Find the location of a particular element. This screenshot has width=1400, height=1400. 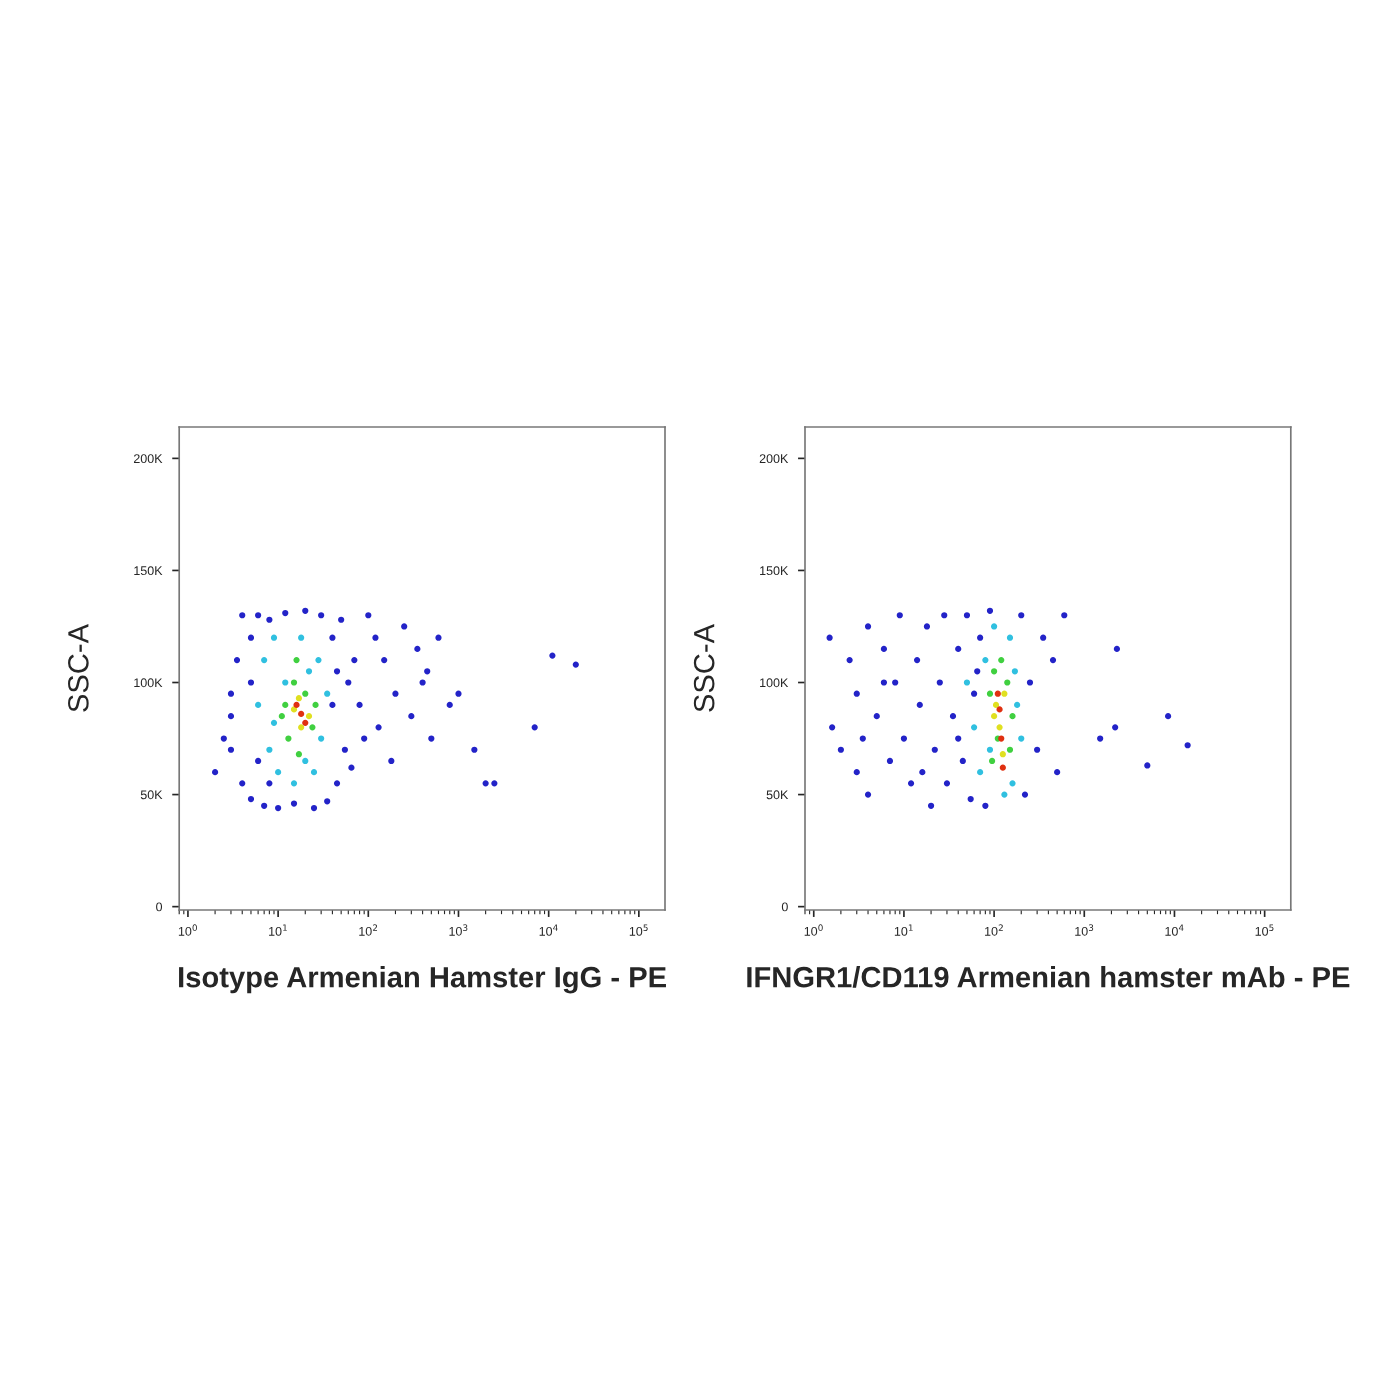

x-axis-title: Isotype Armenian Hamster IgG - PE is located at coordinates (422, 980).